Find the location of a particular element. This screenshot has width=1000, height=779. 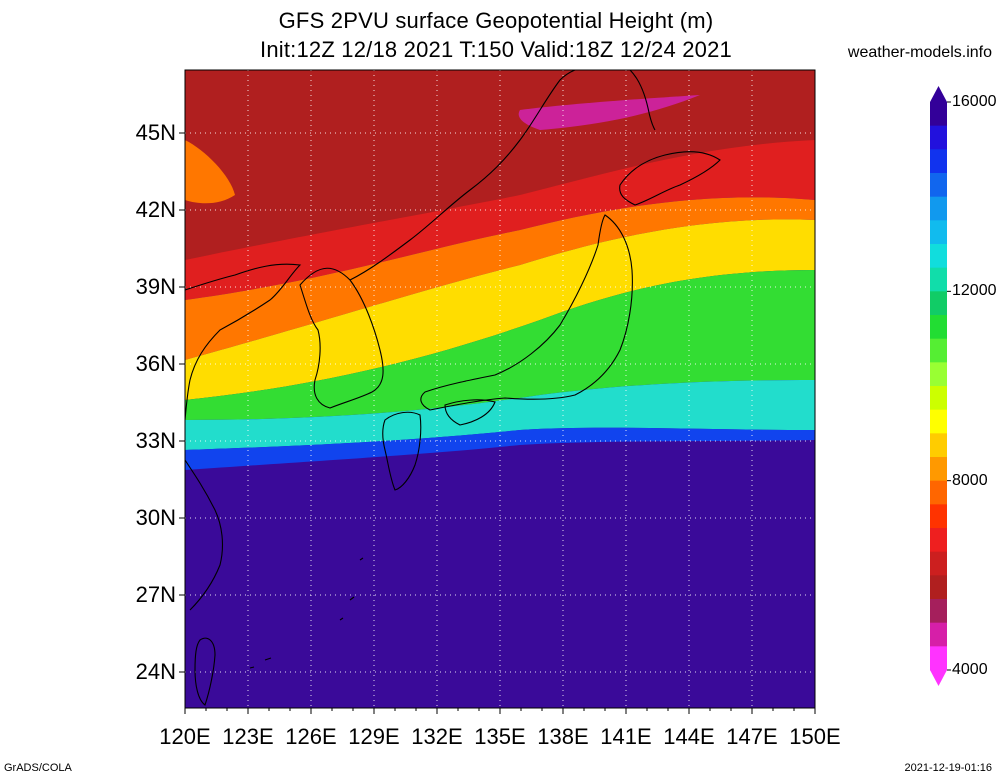

lat-label: 33N is located at coordinates (155, 440).